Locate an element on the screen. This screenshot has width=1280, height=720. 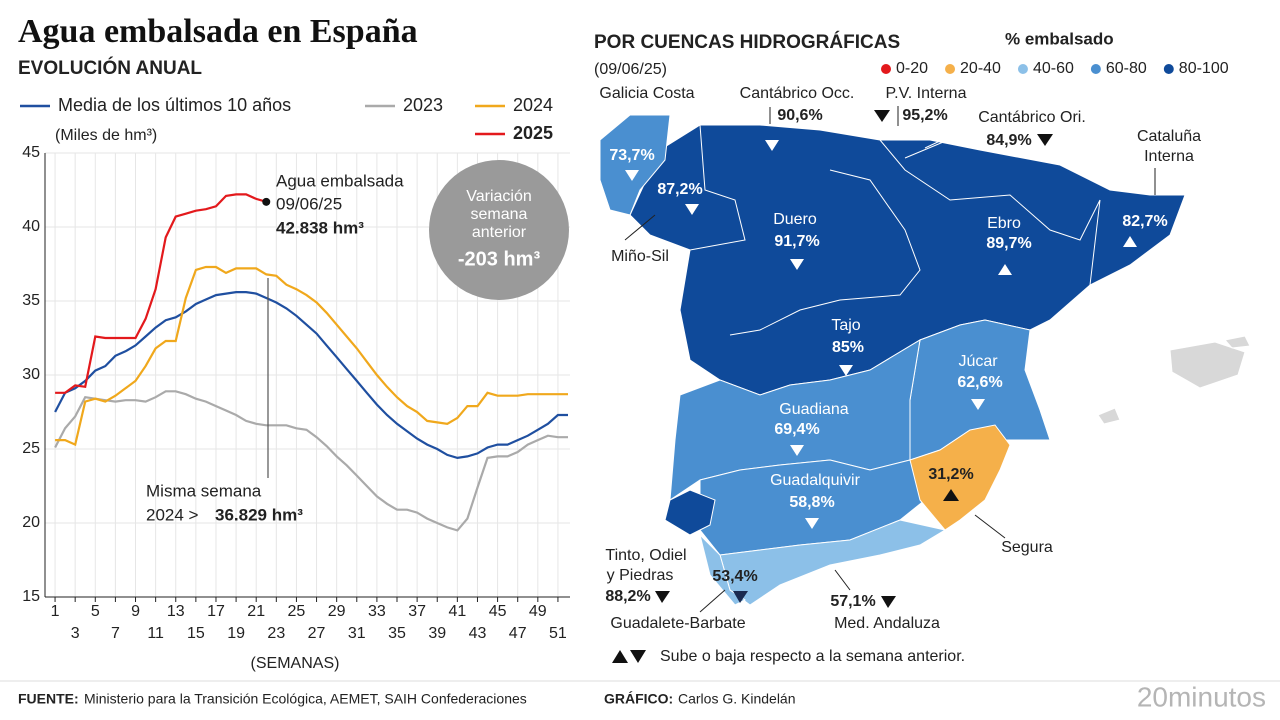
y-tick-label: 35 is located at coordinates (31, 300).